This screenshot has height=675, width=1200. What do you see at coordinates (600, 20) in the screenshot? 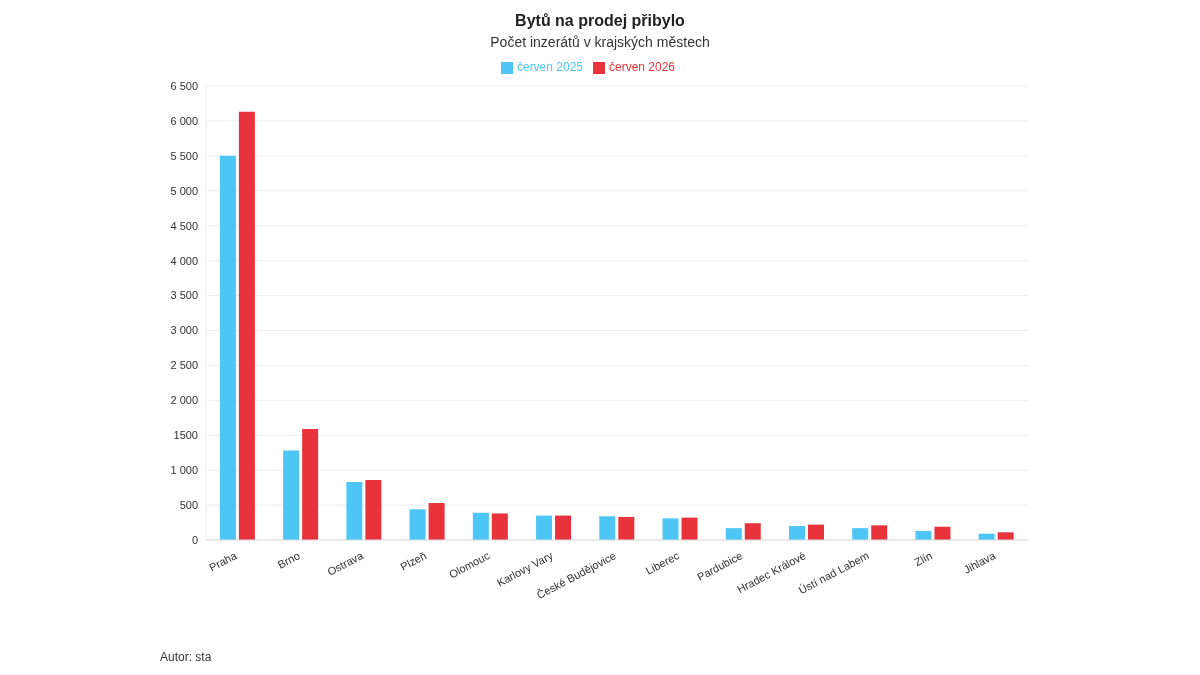
I see `chart-title: Bytů na prodej přibylo` at bounding box center [600, 20].